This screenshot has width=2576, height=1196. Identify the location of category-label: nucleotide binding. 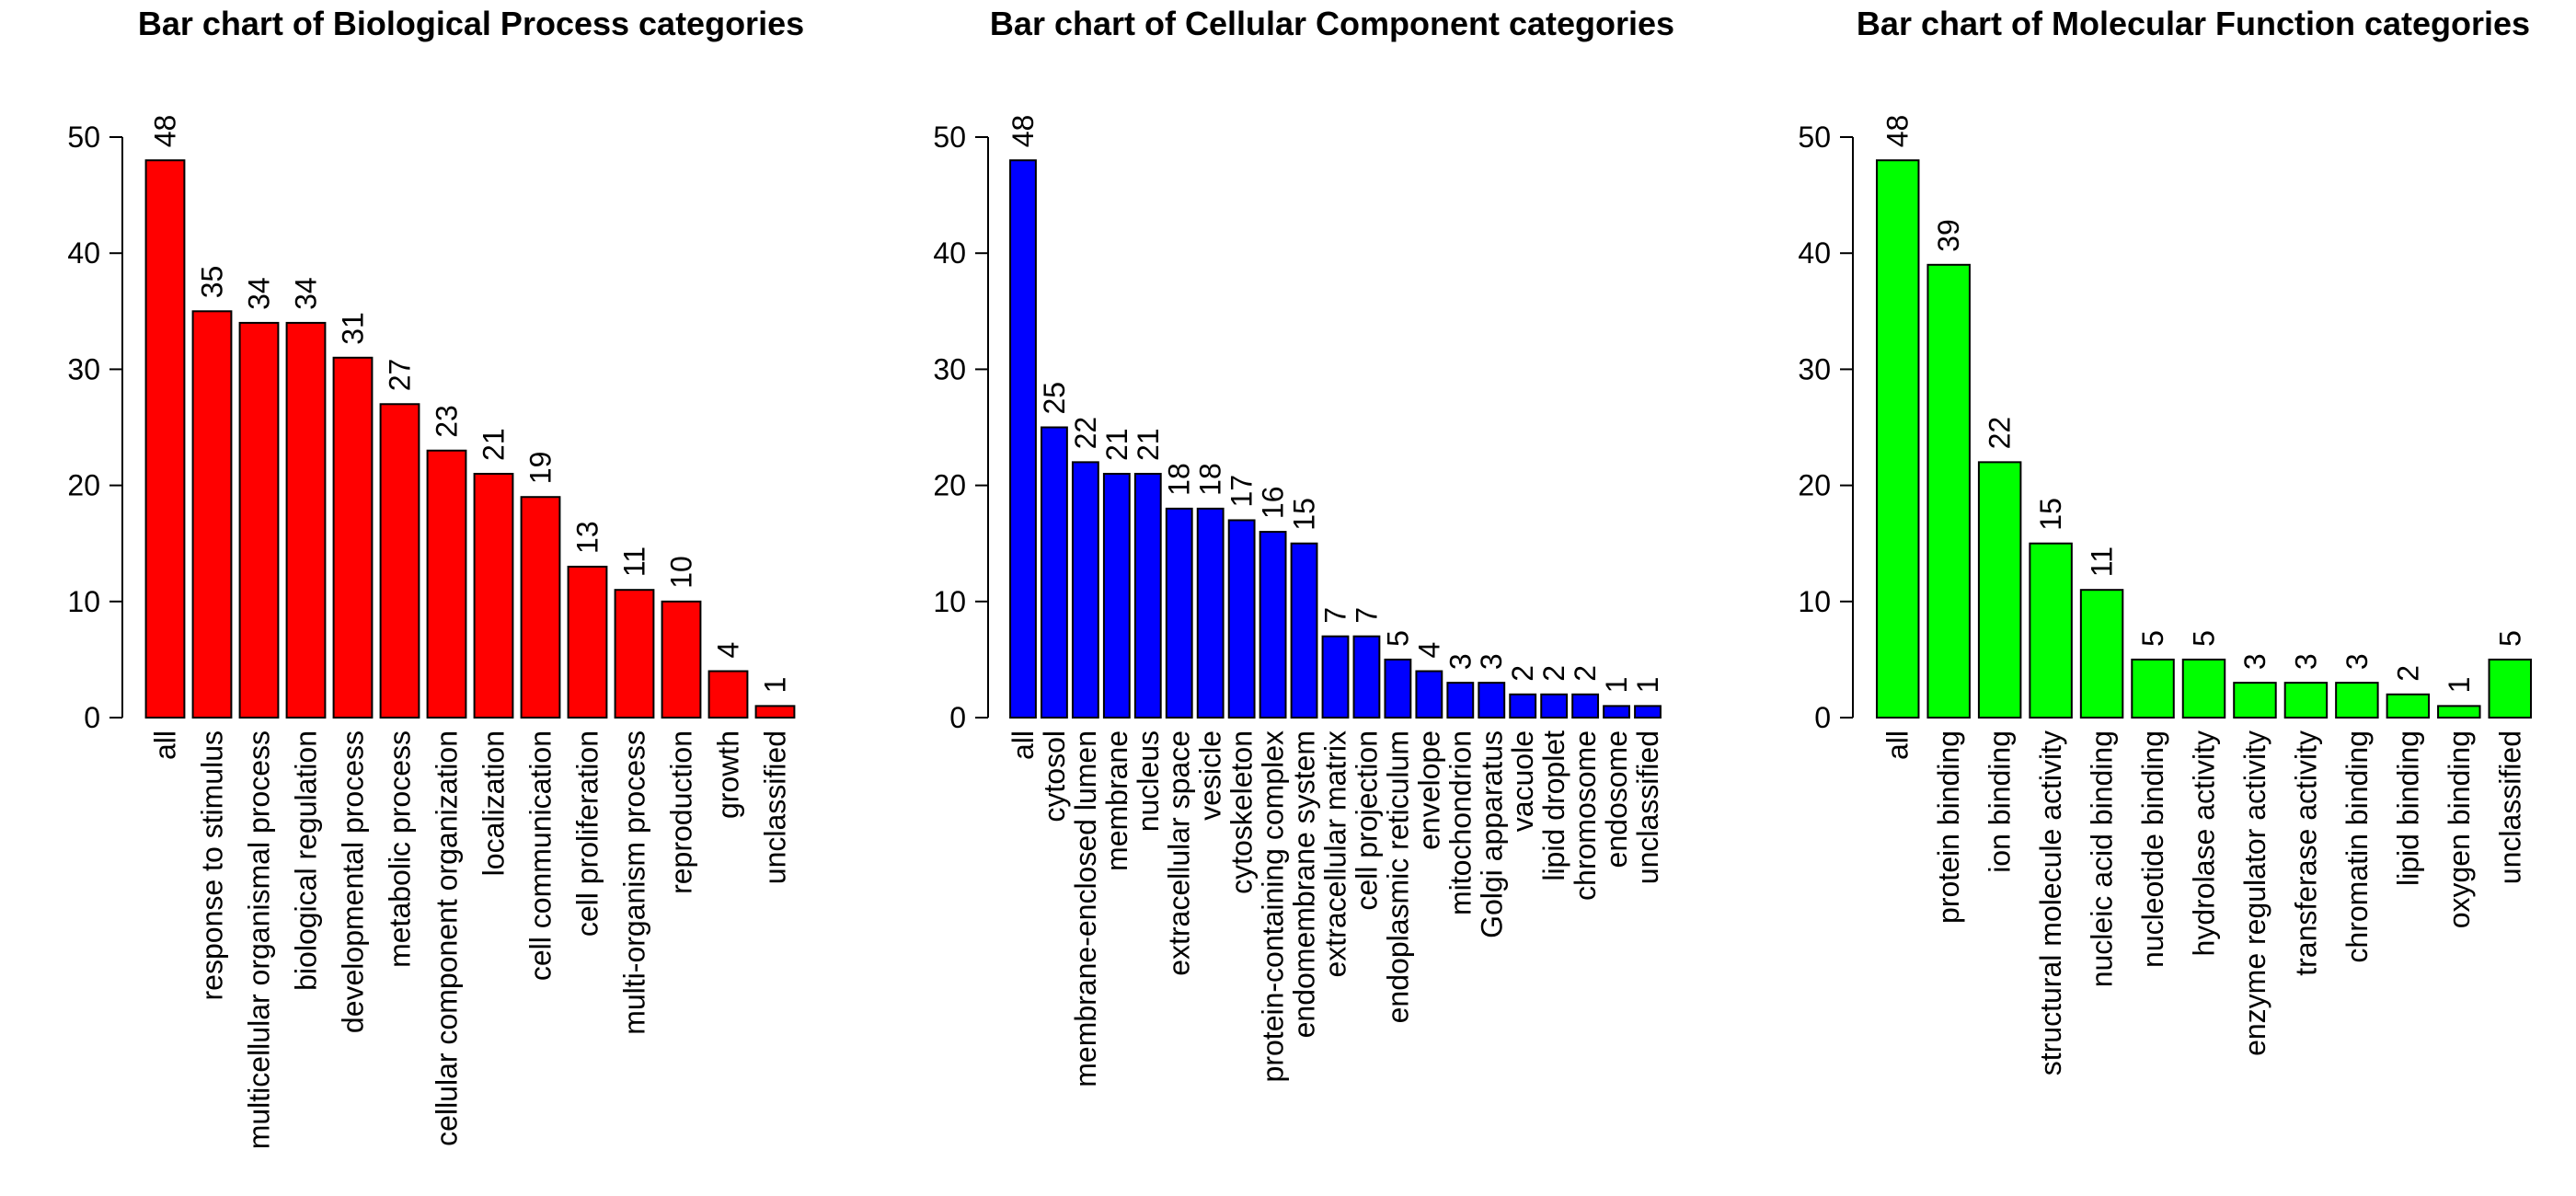
(2152, 849).